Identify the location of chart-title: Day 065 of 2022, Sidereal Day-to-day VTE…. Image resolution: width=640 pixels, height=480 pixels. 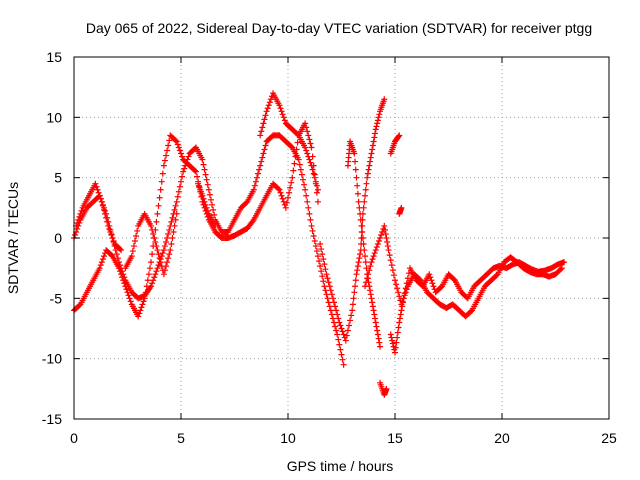
(339, 28).